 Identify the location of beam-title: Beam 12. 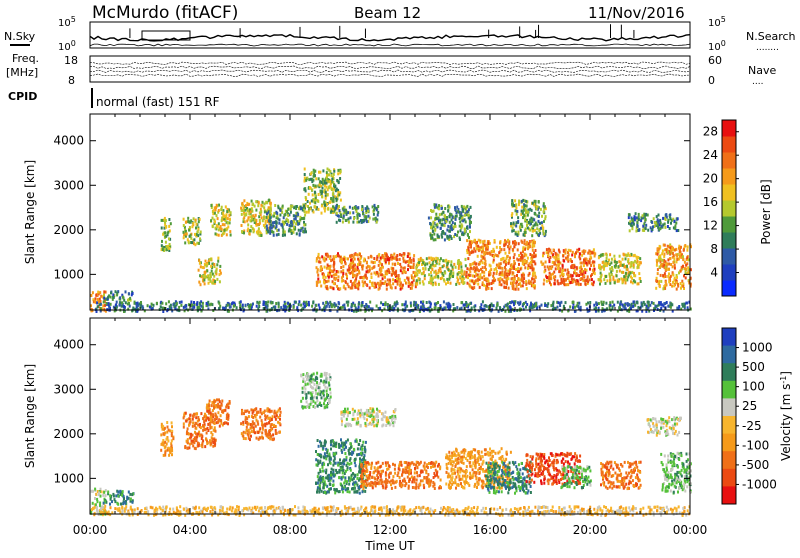
(387, 13).